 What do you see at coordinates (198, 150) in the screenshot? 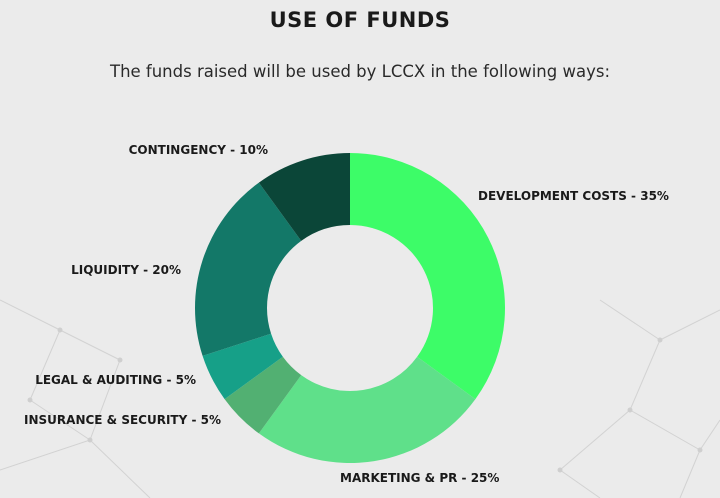
I see `slice-label-contingency: CONTINGENCY - 10%` at bounding box center [198, 150].